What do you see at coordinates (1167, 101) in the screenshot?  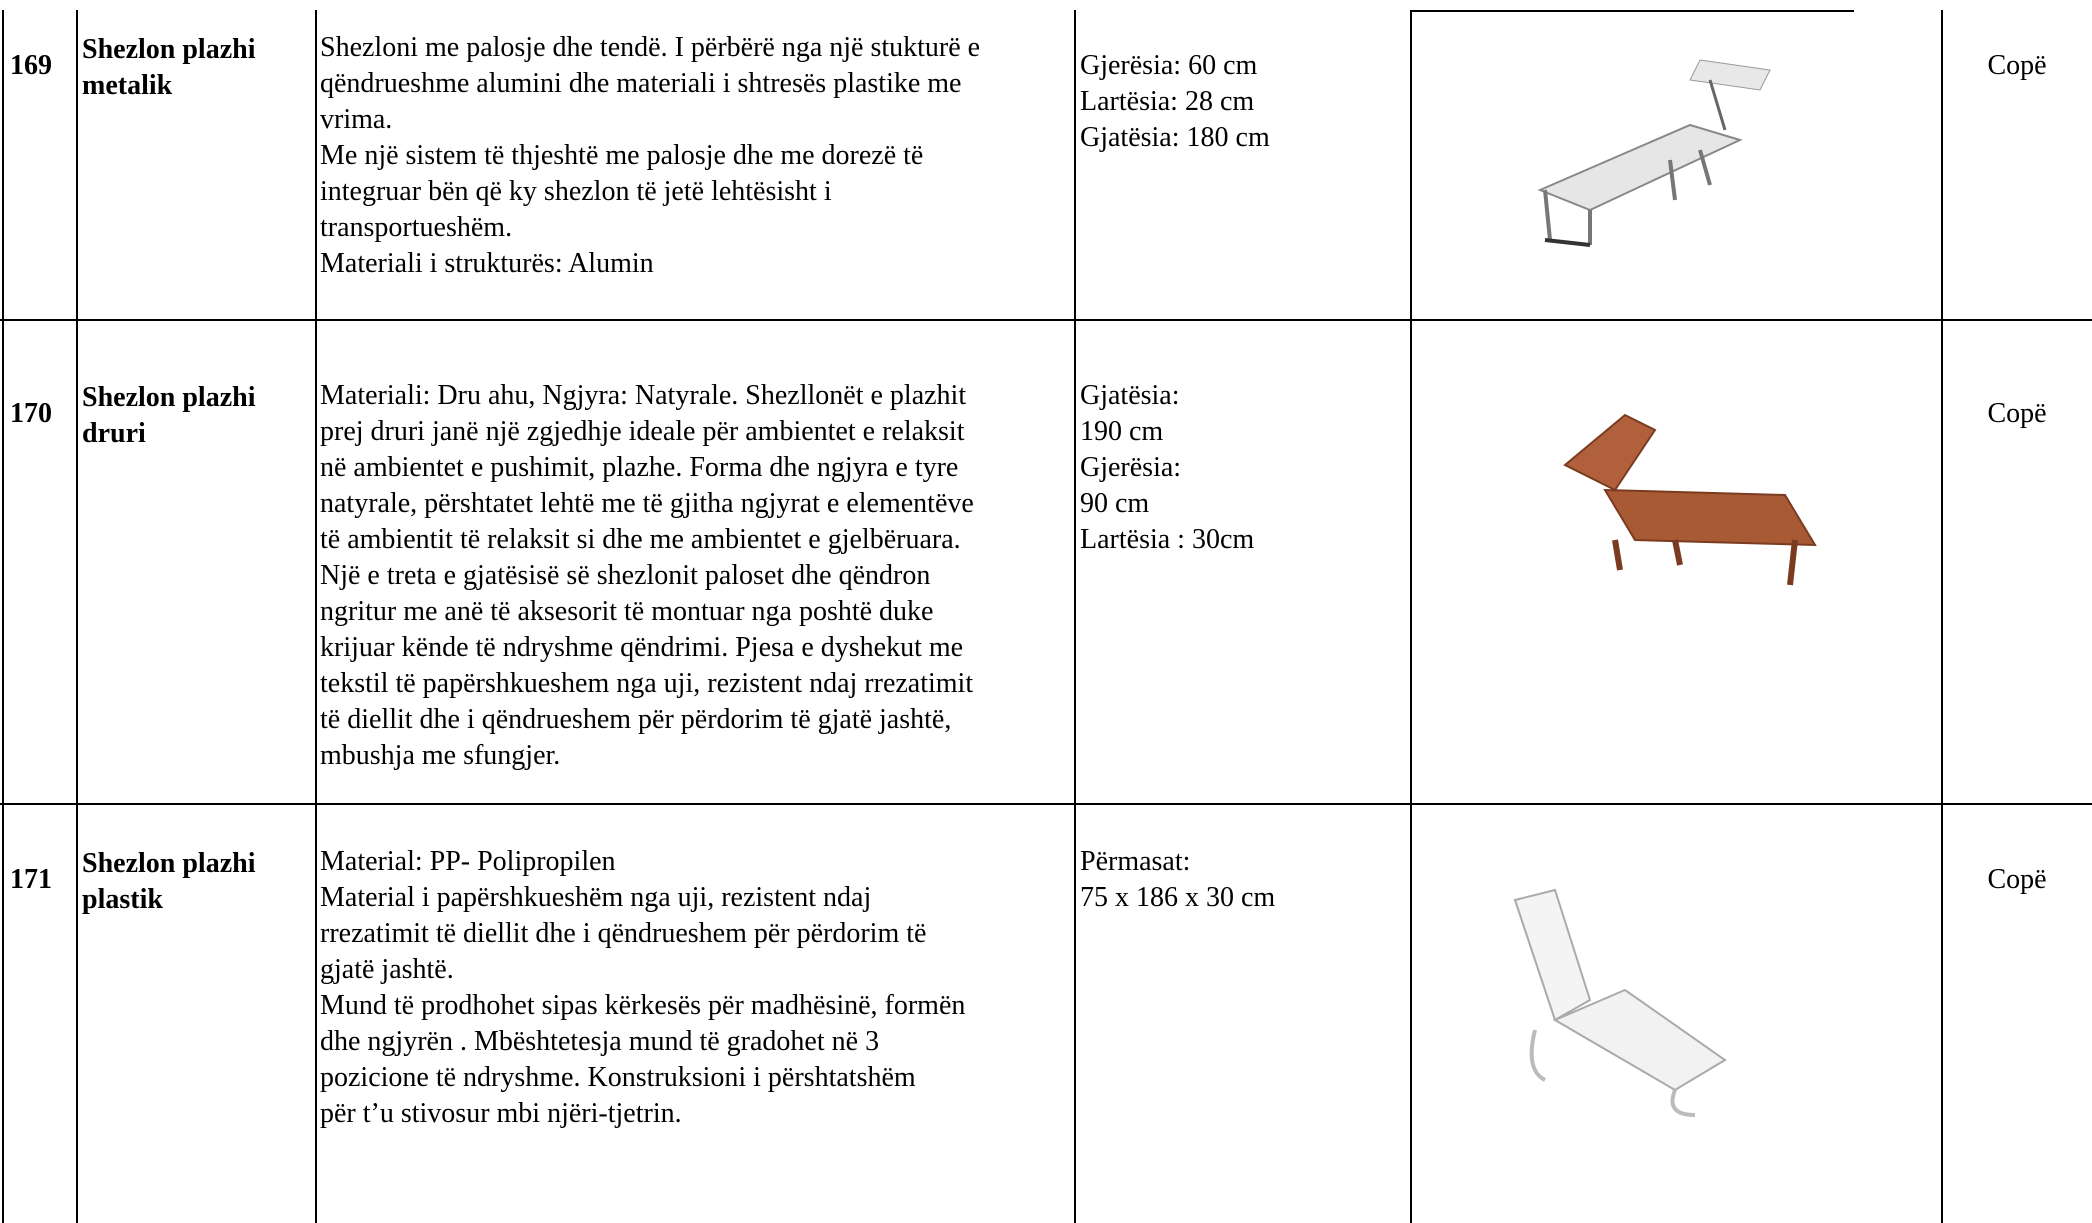 I see `dimension-line: Lartësia: 28 cm` at bounding box center [1167, 101].